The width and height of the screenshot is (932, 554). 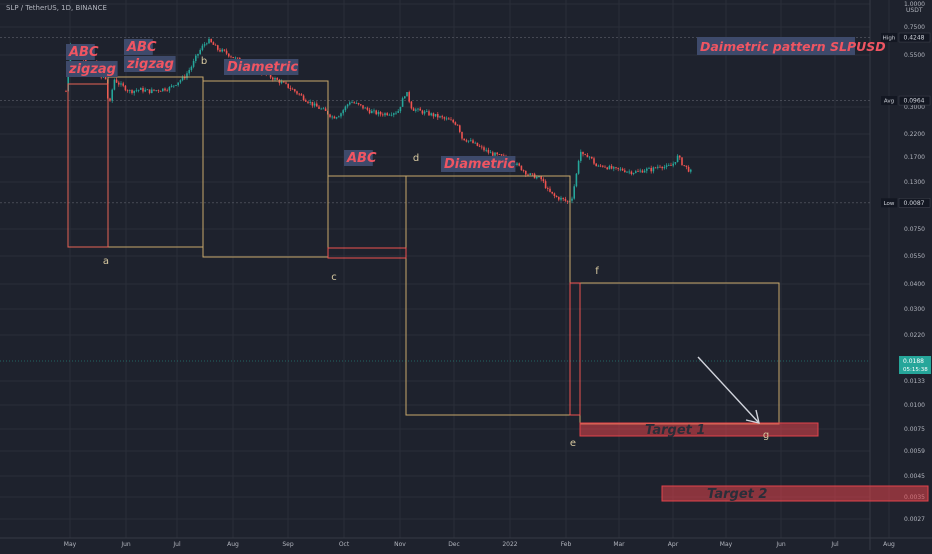 What do you see at coordinates (889, 544) in the screenshot?
I see `x-tick-label: Aug` at bounding box center [889, 544].